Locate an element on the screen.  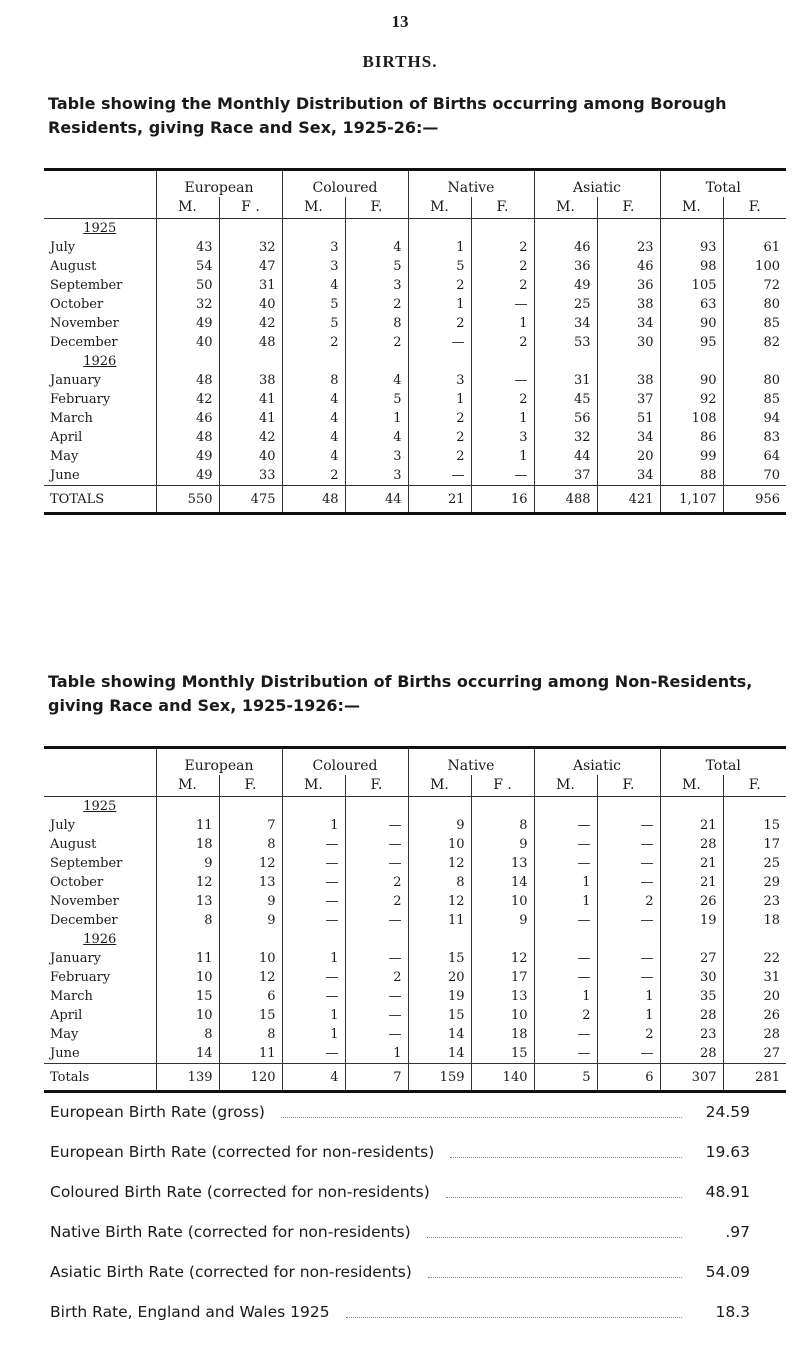
cell: 9 is located at coordinates (502, 920).